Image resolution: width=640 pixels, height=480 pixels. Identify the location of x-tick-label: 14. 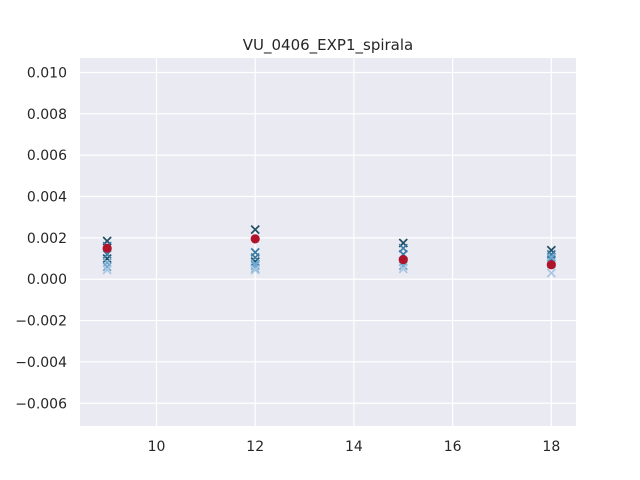
(354, 447).